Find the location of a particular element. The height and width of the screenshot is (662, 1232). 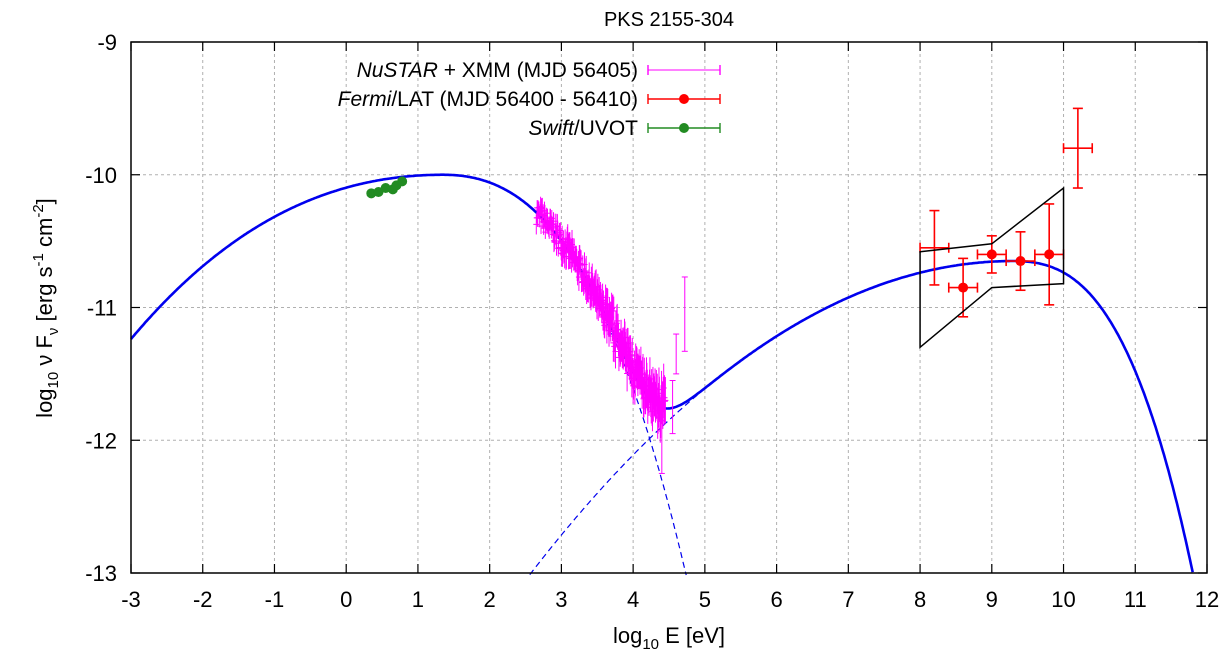

x-tick-label: 6 is located at coordinates (776, 599).